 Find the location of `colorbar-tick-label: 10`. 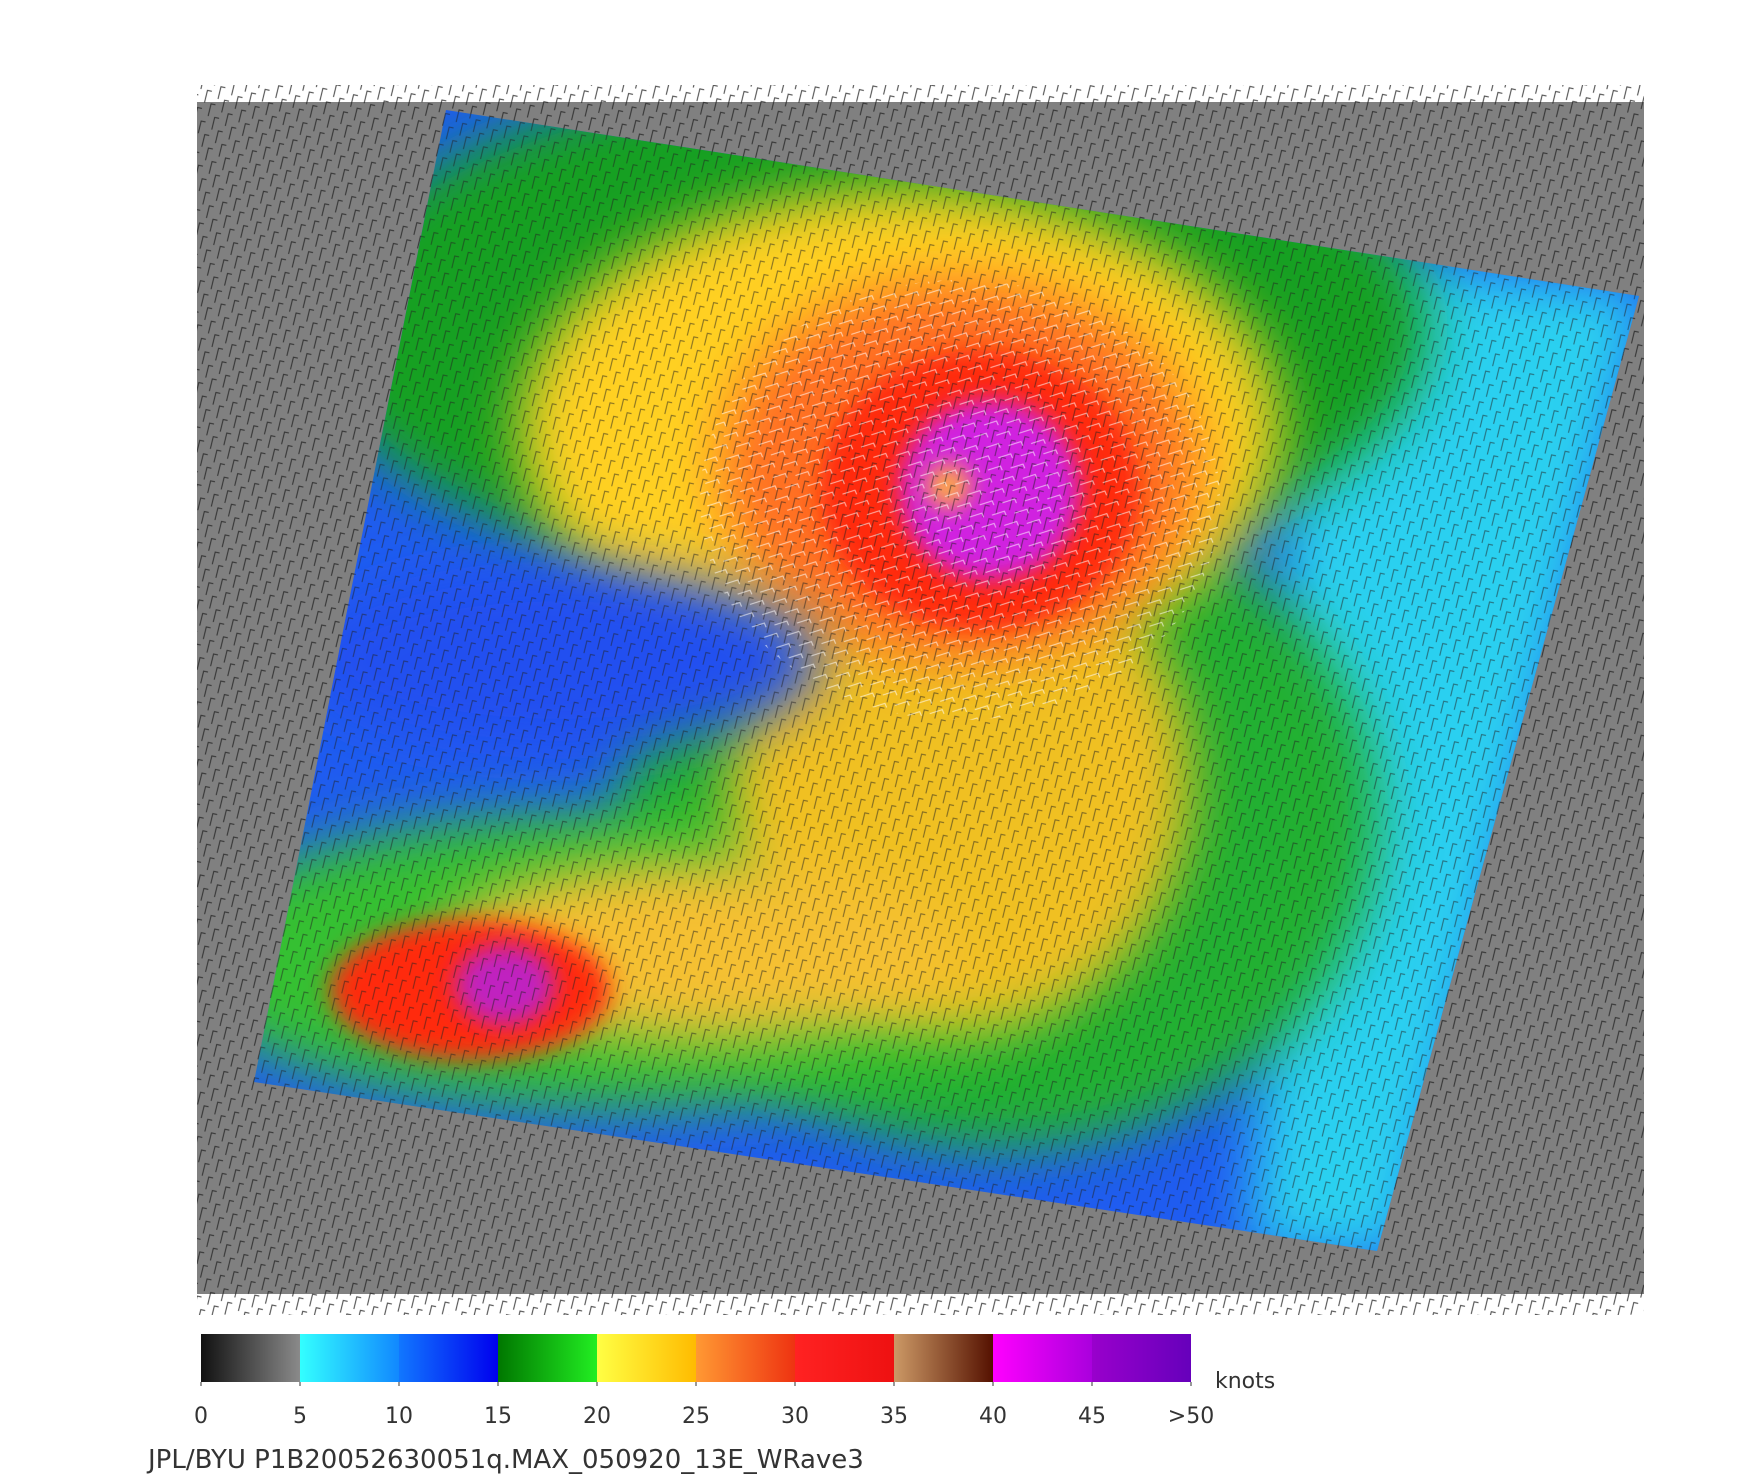

colorbar-tick-label: 10 is located at coordinates (399, 1416).